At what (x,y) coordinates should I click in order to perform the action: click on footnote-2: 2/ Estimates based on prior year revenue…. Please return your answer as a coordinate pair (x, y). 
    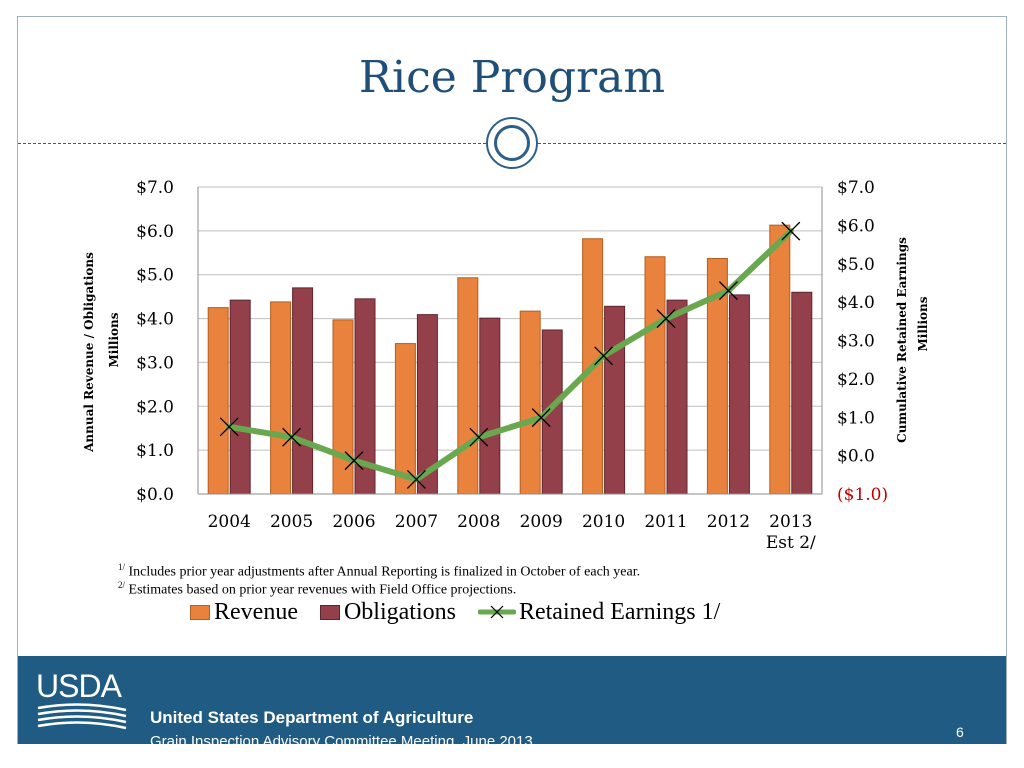
    Looking at the image, I should click on (317, 589).